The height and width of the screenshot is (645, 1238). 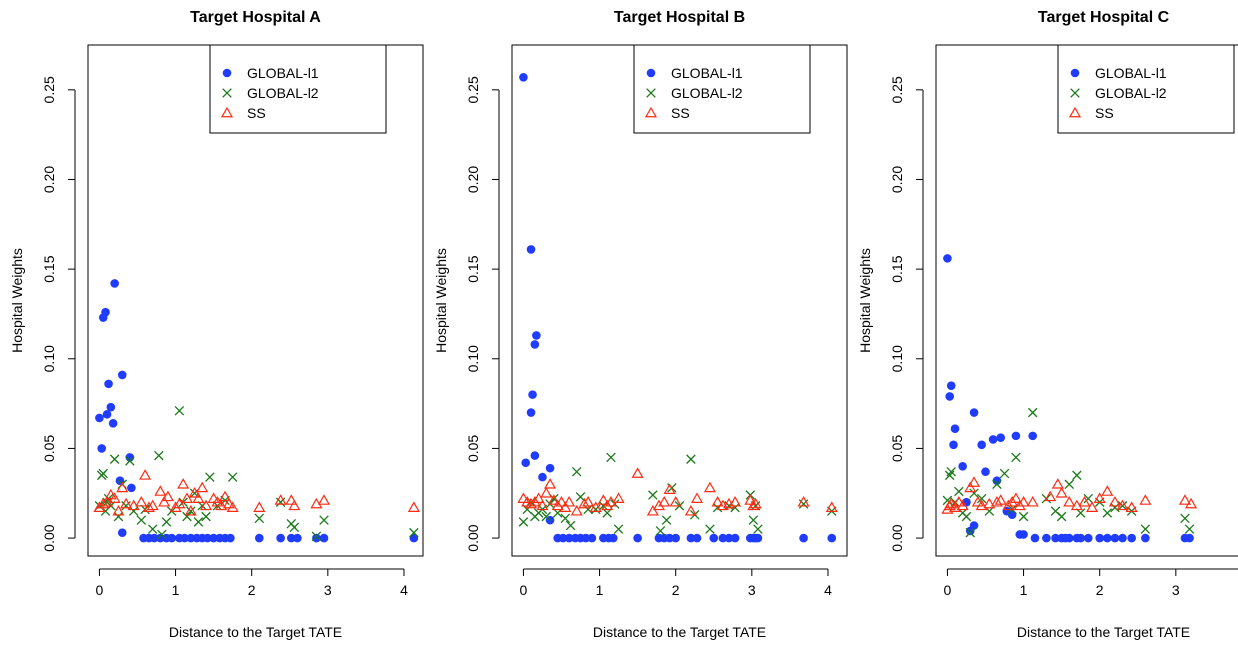 What do you see at coordinates (680, 113) in the screenshot?
I see `legend-label: SS` at bounding box center [680, 113].